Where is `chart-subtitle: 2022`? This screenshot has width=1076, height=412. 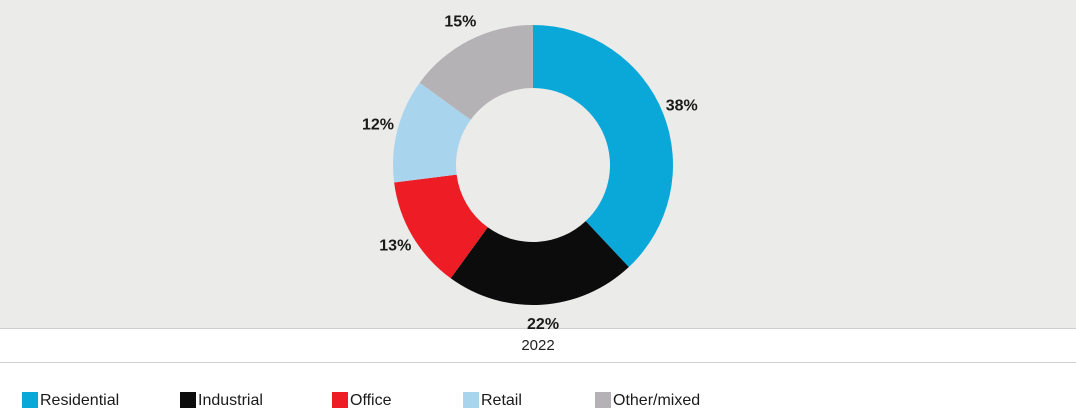
chart-subtitle: 2022 is located at coordinates (537, 345).